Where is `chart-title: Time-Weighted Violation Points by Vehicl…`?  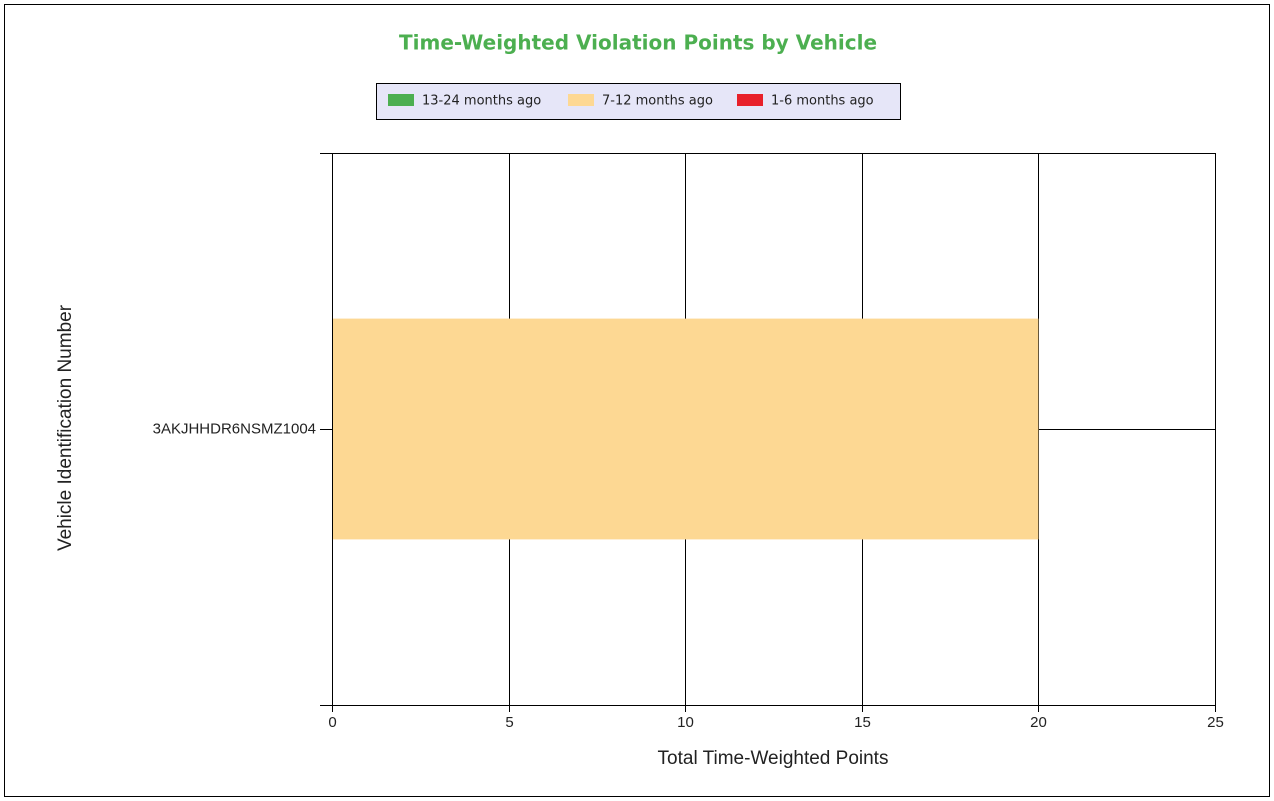 chart-title: Time-Weighted Violation Points by Vehicl… is located at coordinates (638, 43).